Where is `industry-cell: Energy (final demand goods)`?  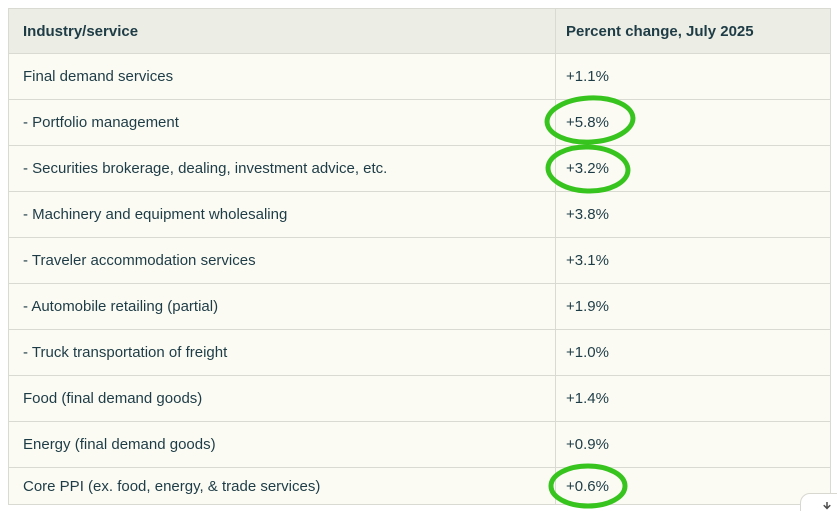 industry-cell: Energy (final demand goods) is located at coordinates (282, 444).